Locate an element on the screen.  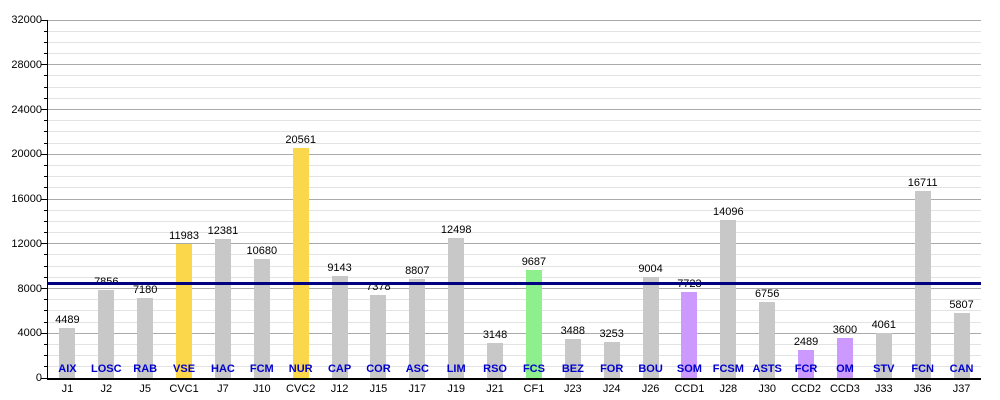
team-label: RAB is located at coordinates (145, 369).